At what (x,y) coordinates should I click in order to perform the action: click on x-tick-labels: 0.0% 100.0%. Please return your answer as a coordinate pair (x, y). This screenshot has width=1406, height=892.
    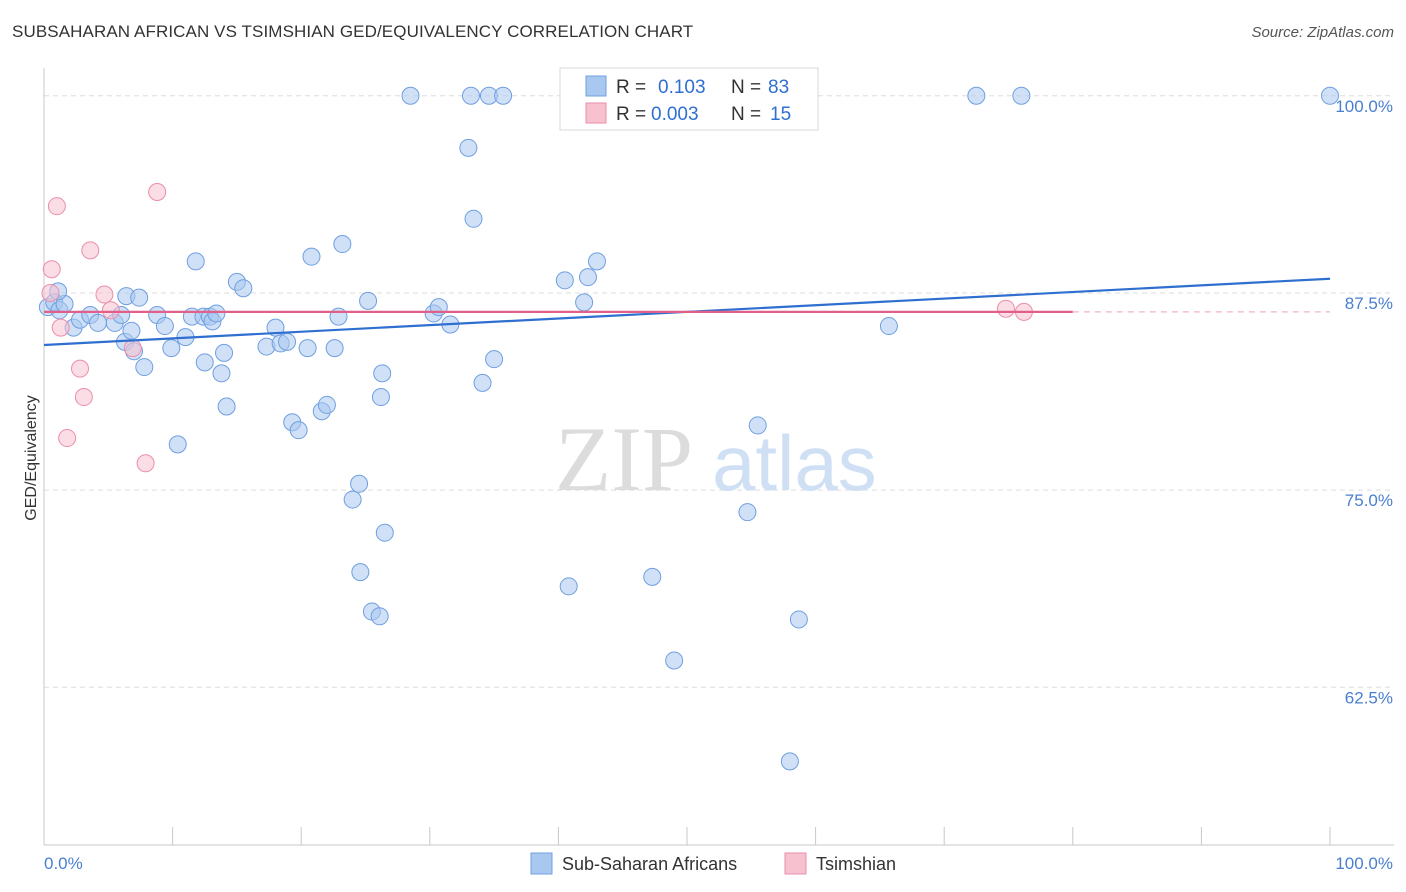
    Looking at the image, I should click on (718, 863).